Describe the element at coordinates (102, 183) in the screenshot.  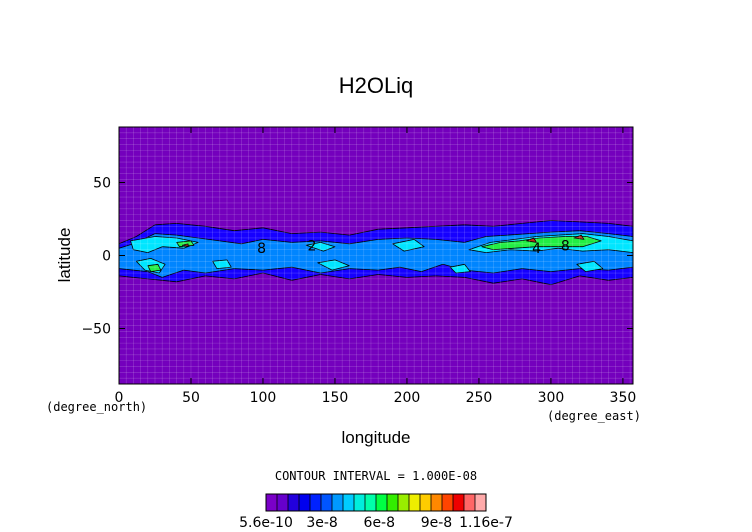
I see `y-tick-label: 50` at that location.